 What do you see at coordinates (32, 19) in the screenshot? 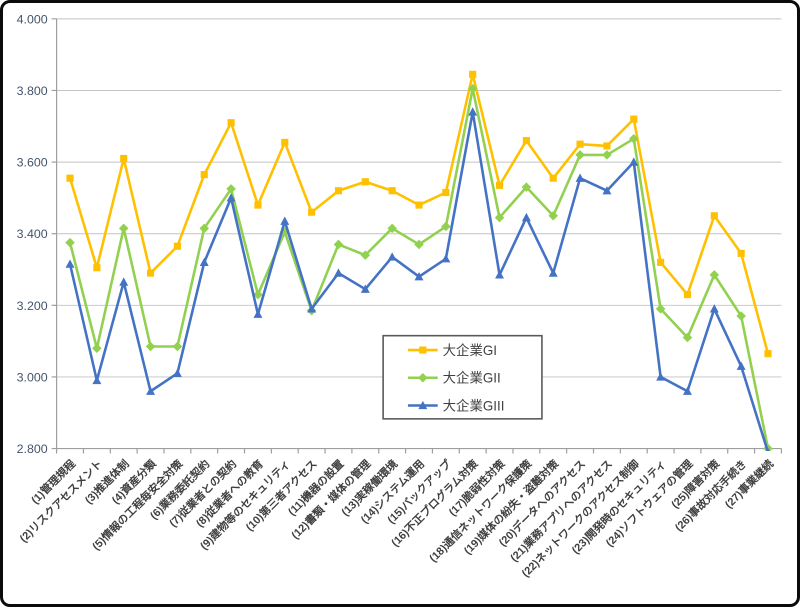
I see `y-axis-tick-label: 4.000` at bounding box center [32, 19].